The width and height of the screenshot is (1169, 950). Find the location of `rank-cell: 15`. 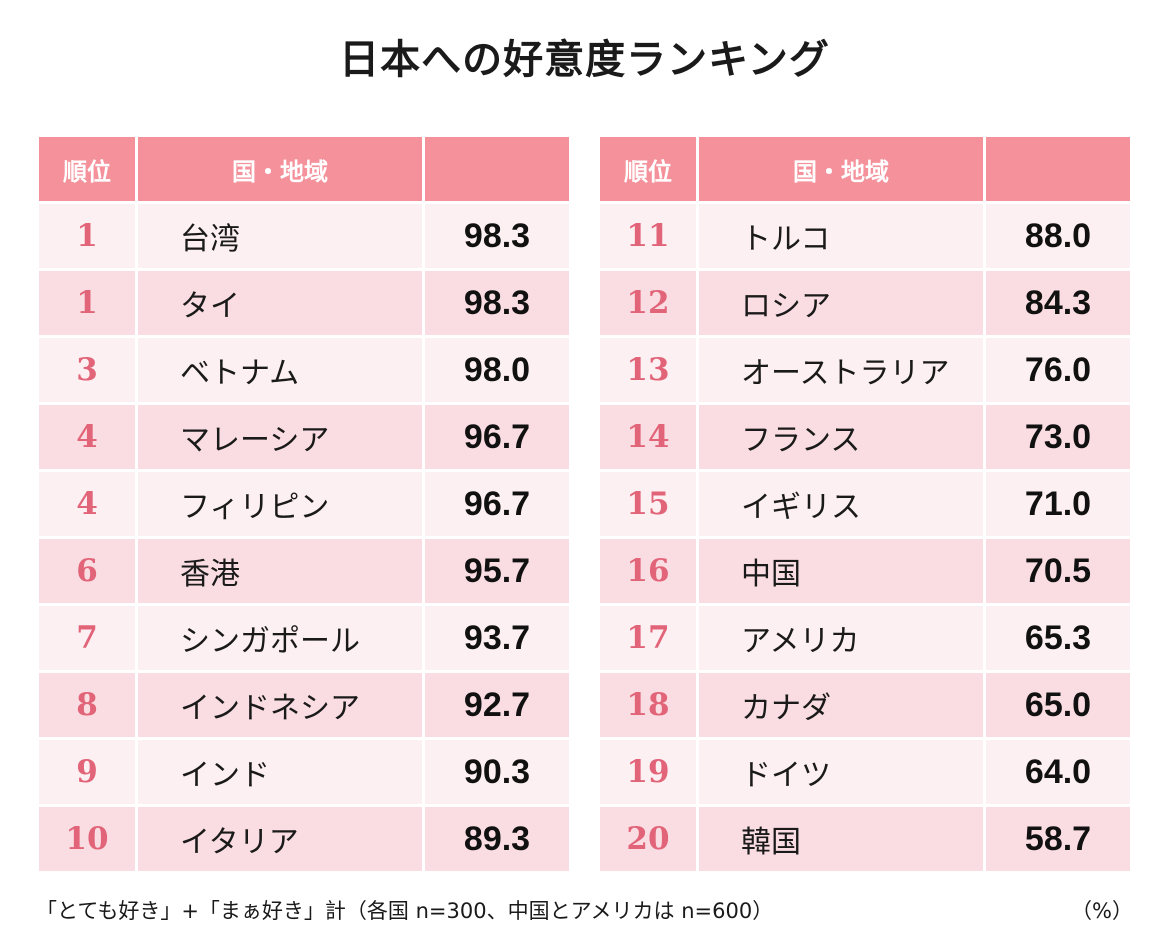

rank-cell: 15 is located at coordinates (648, 504).